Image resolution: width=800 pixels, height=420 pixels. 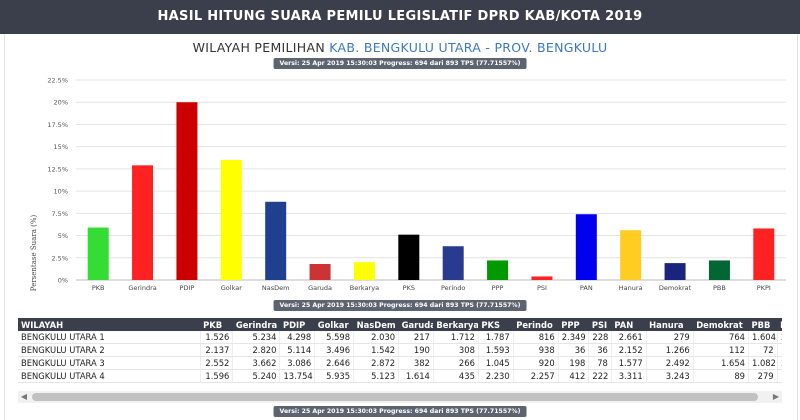 What do you see at coordinates (628, 337) in the screenshot?
I see `table-cell-votes: 2.661` at bounding box center [628, 337].